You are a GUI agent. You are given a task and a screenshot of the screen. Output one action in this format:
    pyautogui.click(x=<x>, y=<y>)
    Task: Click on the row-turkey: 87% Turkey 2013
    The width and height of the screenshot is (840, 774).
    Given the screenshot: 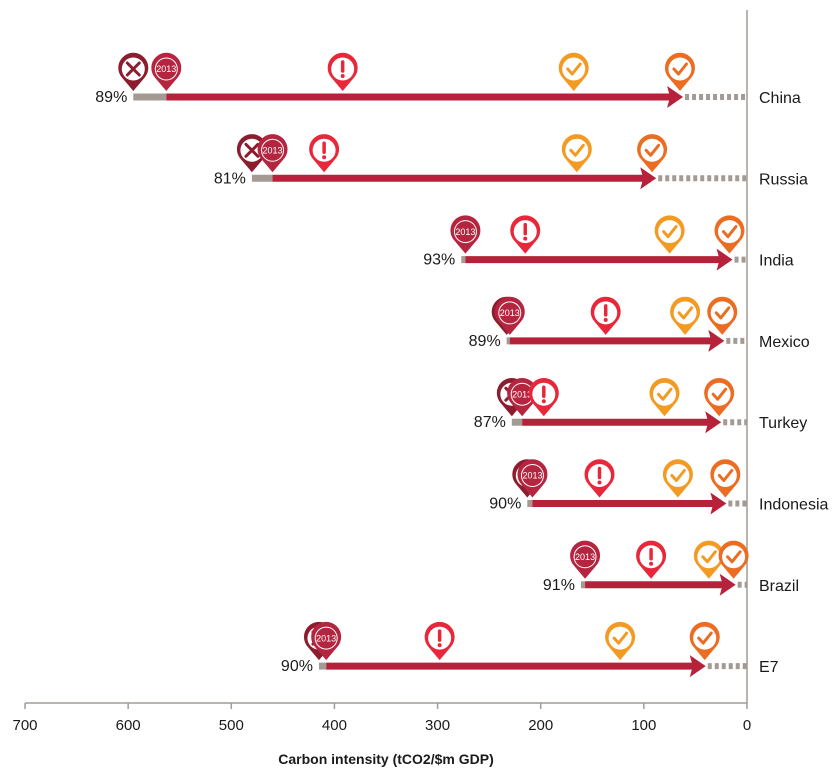 What is the action you would take?
    pyautogui.click(x=640, y=406)
    